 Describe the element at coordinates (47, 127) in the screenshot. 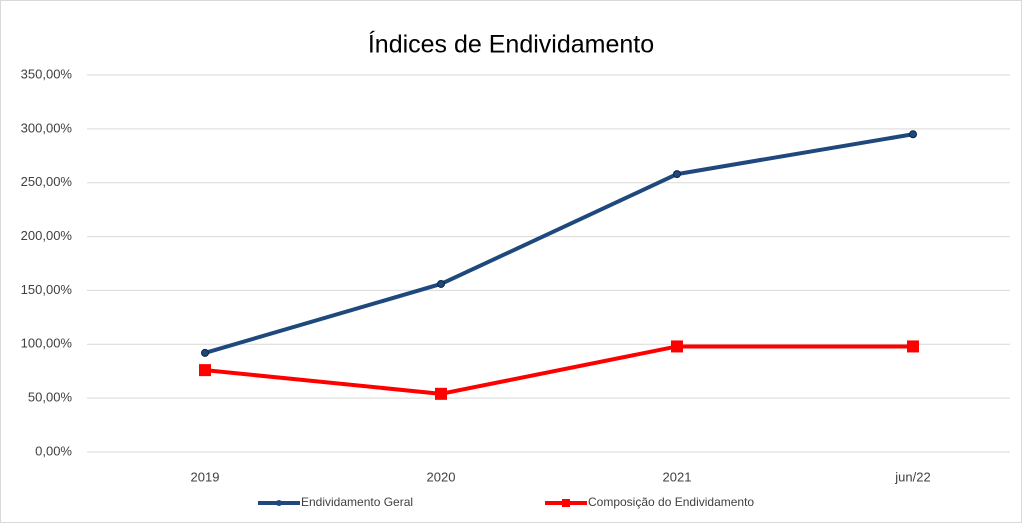

I see `y-tick-label: 300,00%` at that location.